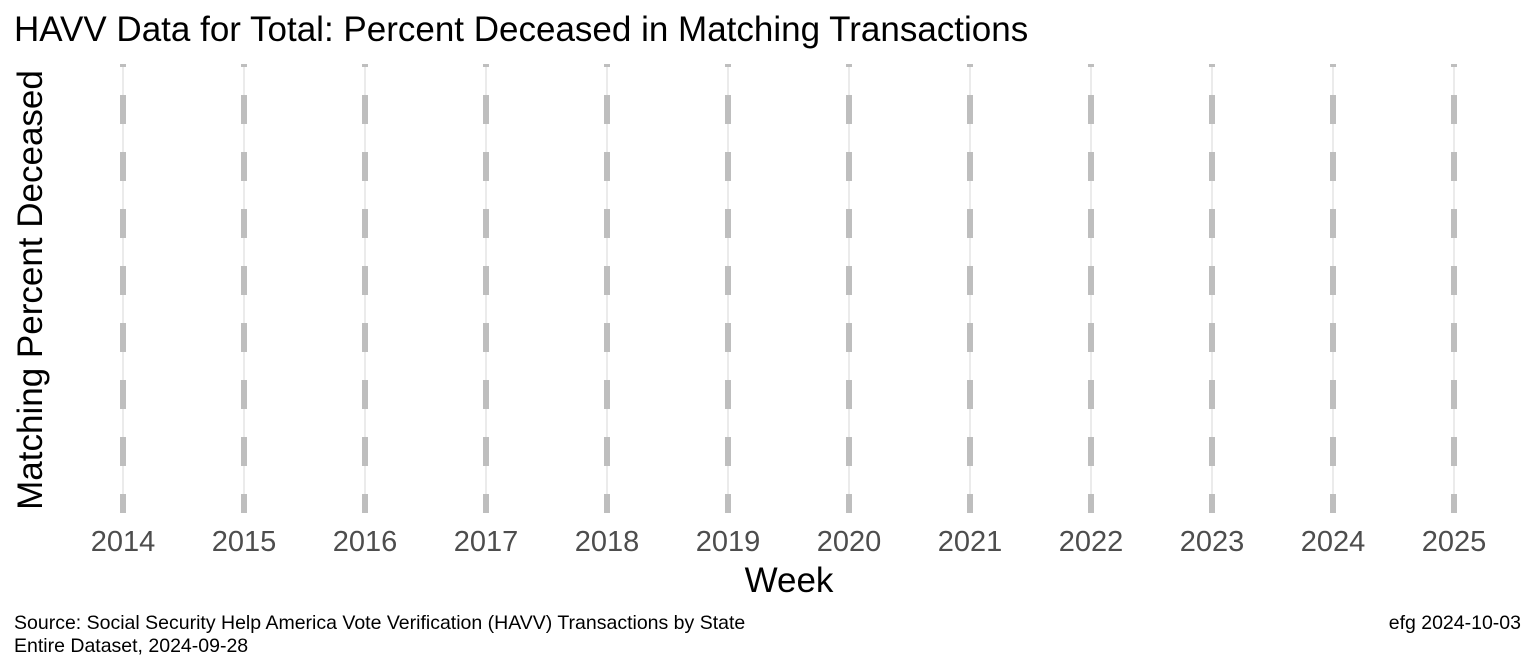 Image resolution: width=1536 pixels, height=672 pixels. I want to click on x-tick-label-2020: 2020, so click(849, 542).